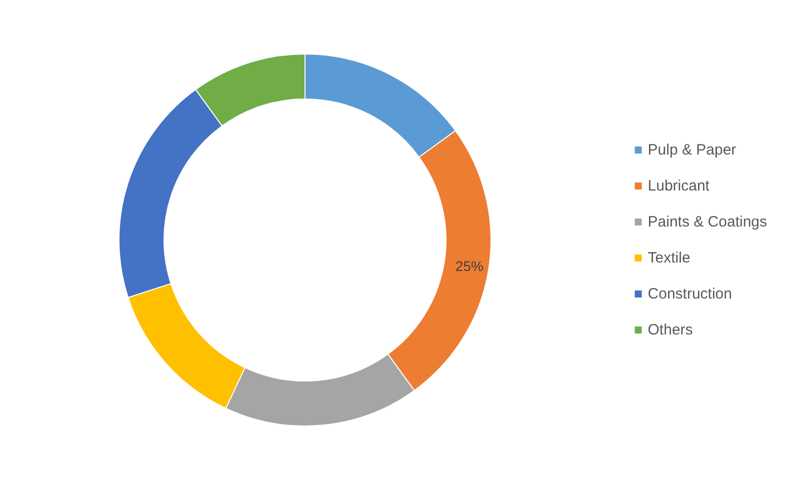 Image resolution: width=800 pixels, height=480 pixels. I want to click on legend-label: Textile, so click(669, 258).